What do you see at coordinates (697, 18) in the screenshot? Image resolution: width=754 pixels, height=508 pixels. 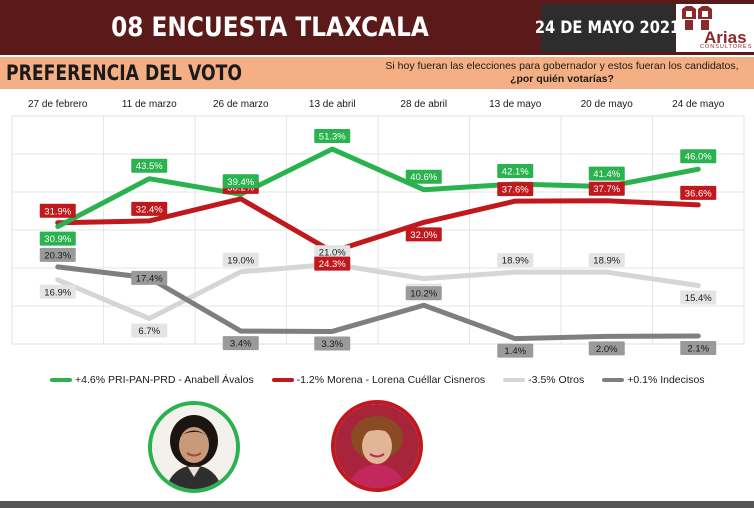 I see `arias-logo-mark-icon` at bounding box center [697, 18].